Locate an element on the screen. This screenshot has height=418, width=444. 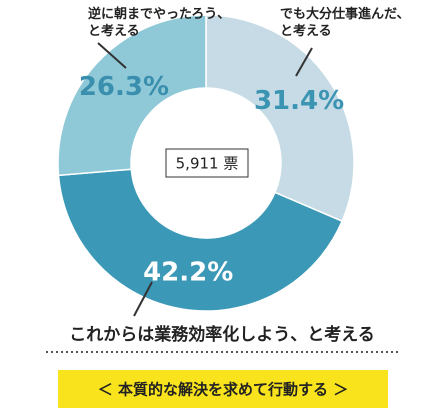
value-label: 26.3% is located at coordinates (124, 87).